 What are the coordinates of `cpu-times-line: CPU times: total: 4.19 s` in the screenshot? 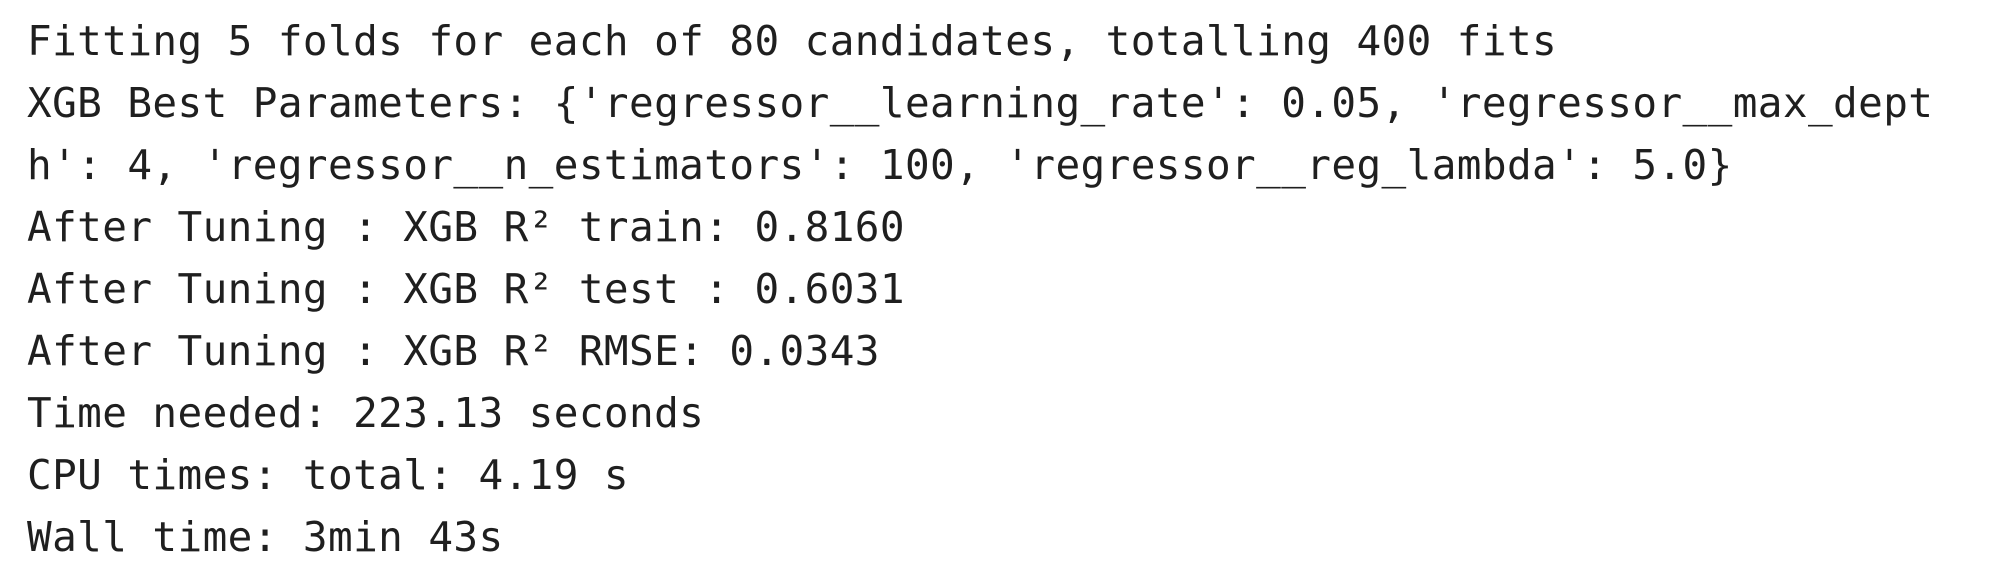 It's located at (328, 475).